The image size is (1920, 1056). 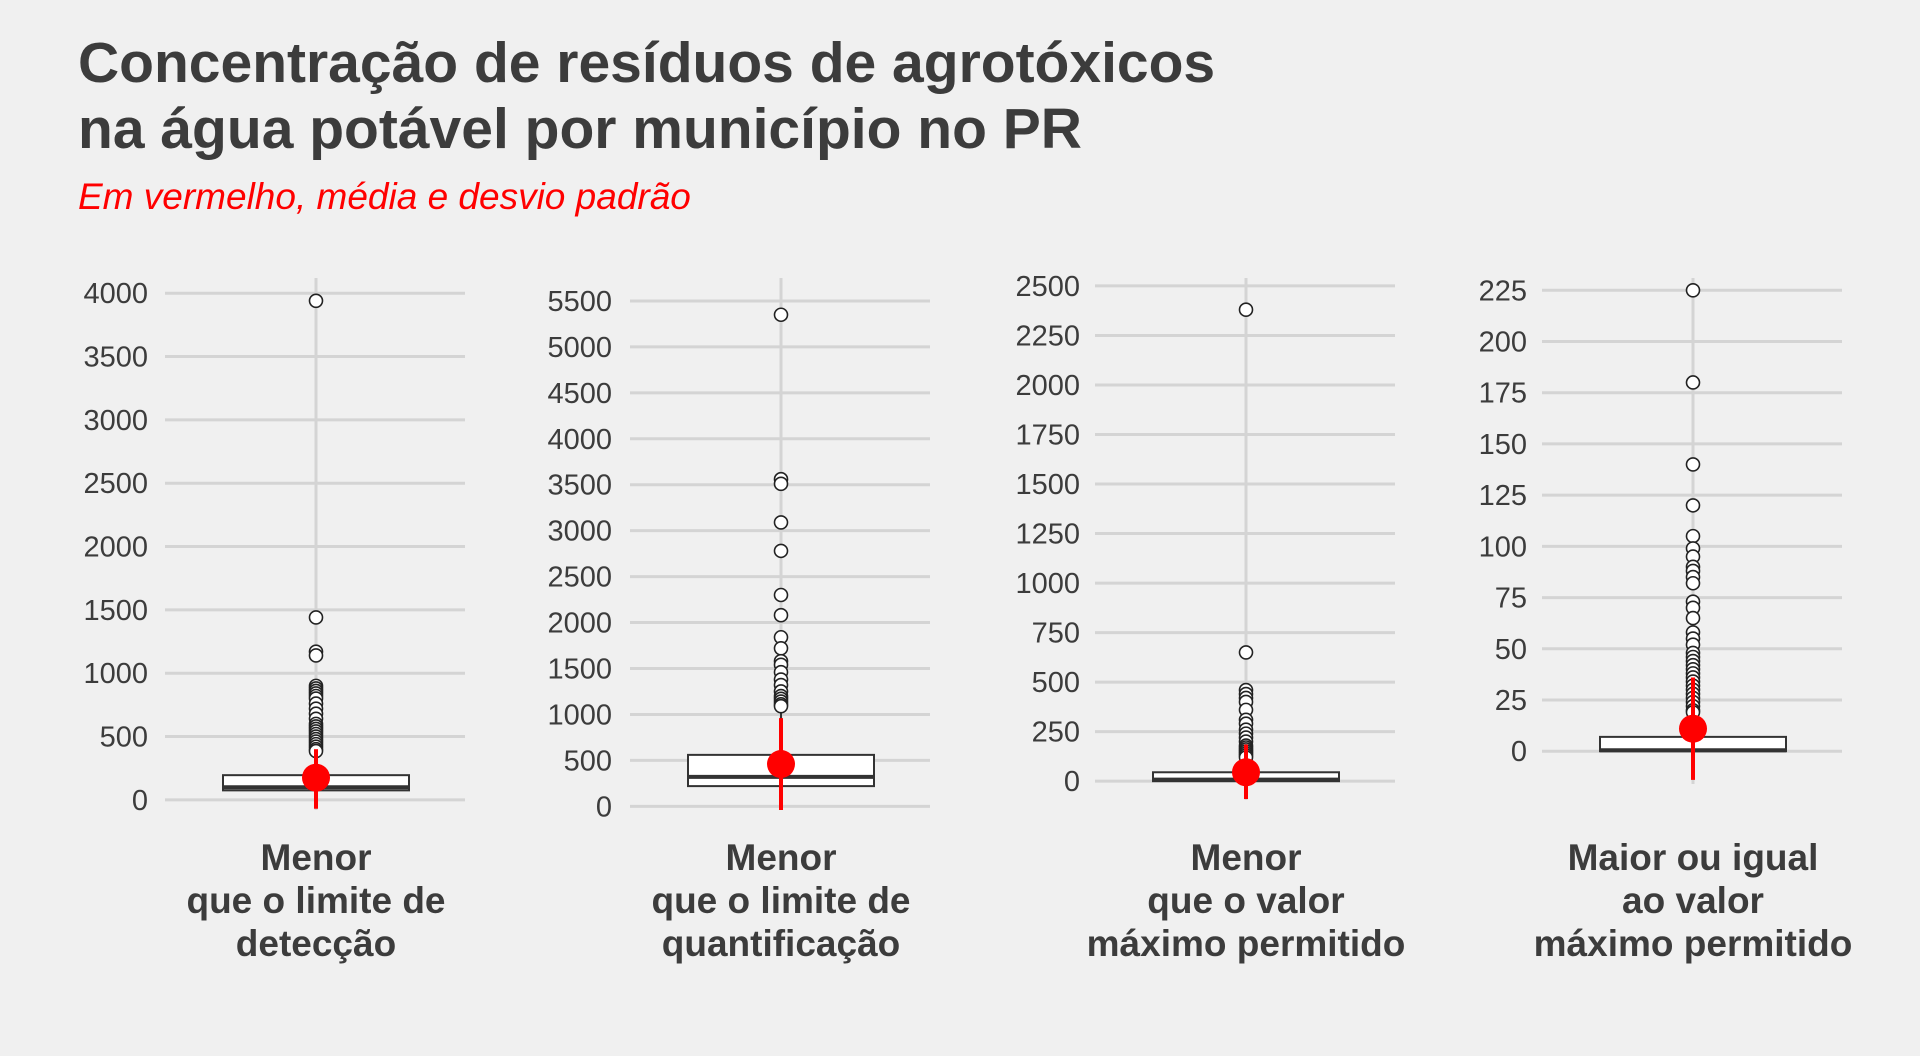 I want to click on category-label-panel-2-line-1: Menor, so click(x=781, y=857).